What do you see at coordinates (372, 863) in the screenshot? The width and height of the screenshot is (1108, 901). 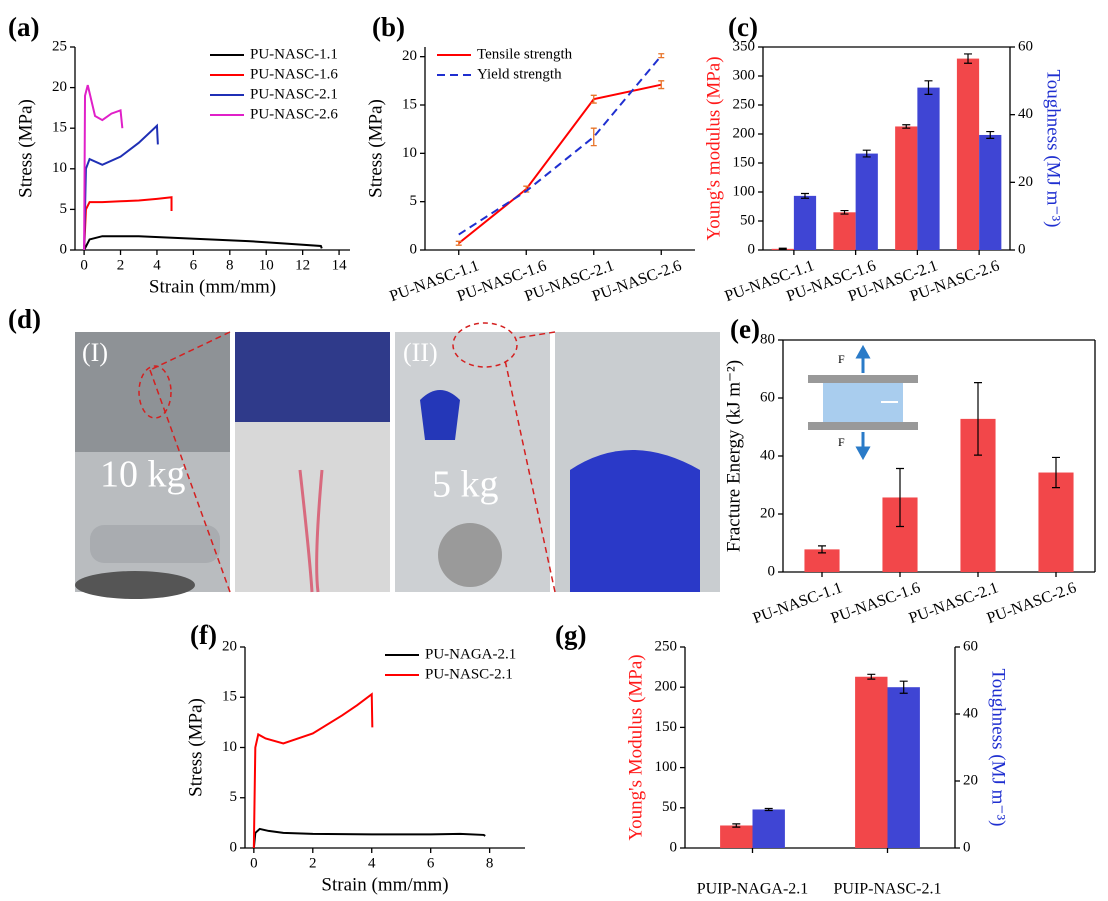 I see `x-tick-label: 4` at bounding box center [372, 863].